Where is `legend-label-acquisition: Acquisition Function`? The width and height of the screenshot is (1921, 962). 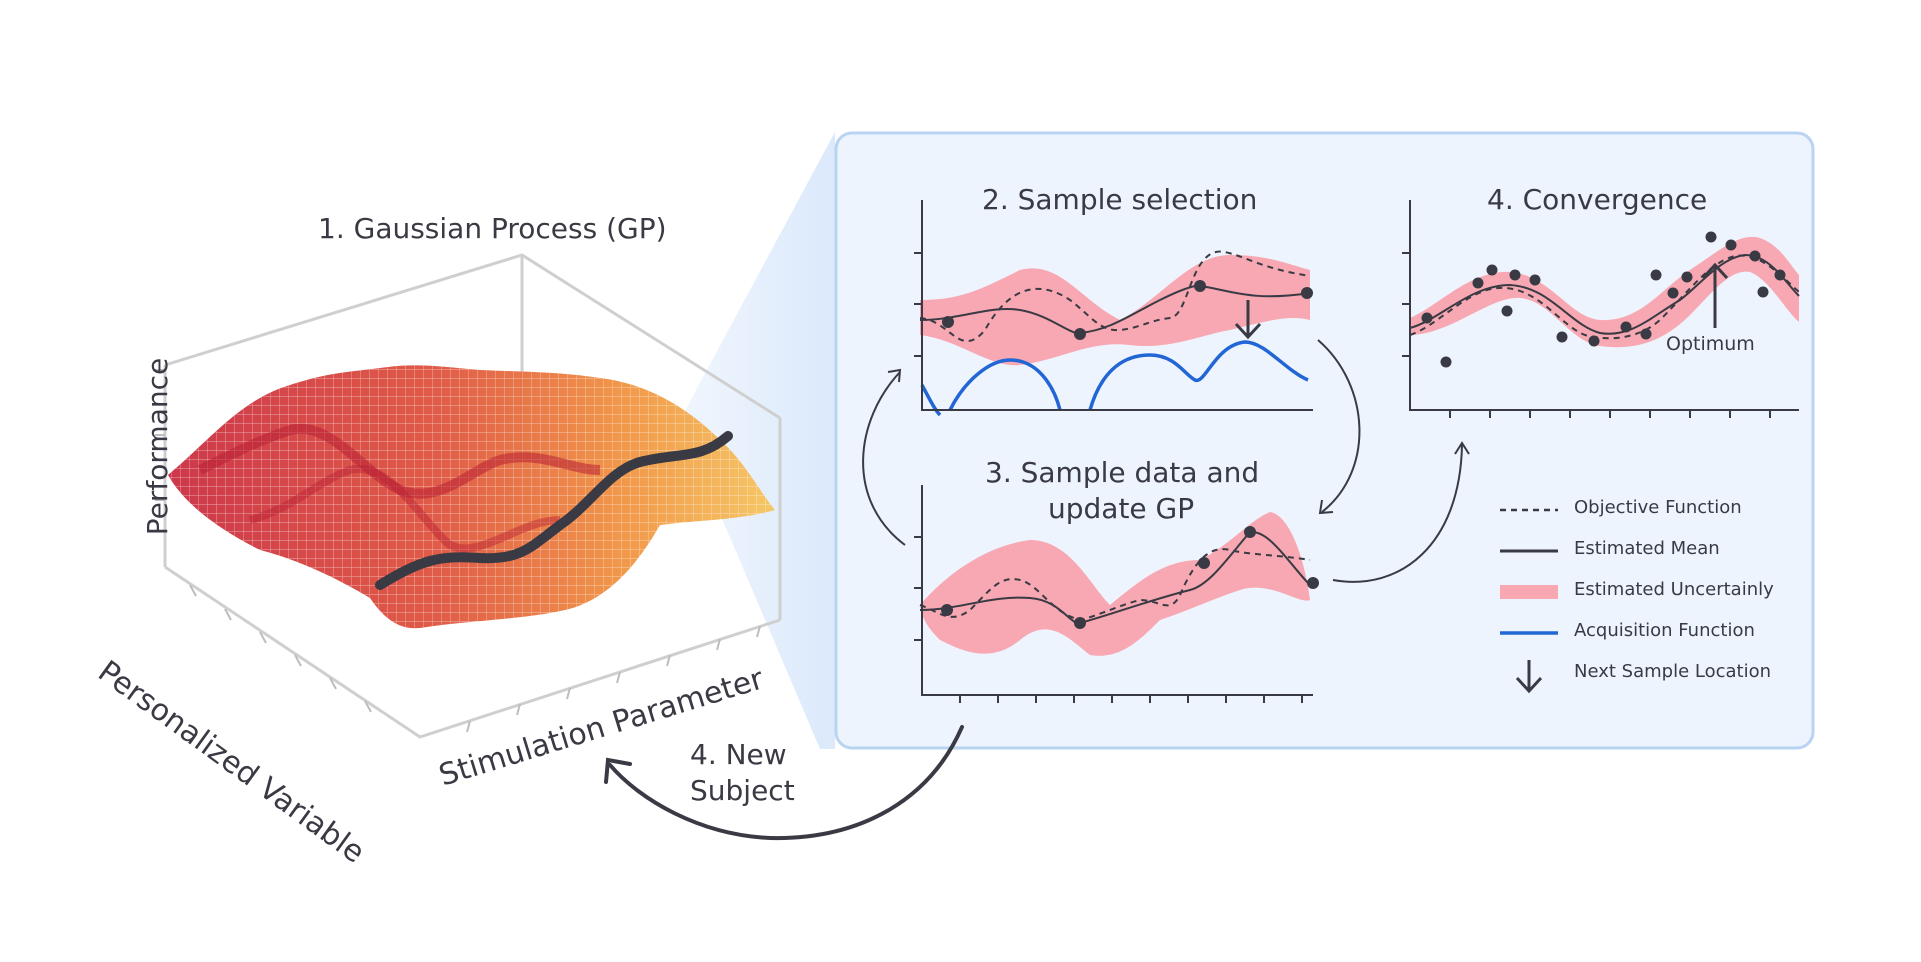 legend-label-acquisition: Acquisition Function is located at coordinates (1664, 630).